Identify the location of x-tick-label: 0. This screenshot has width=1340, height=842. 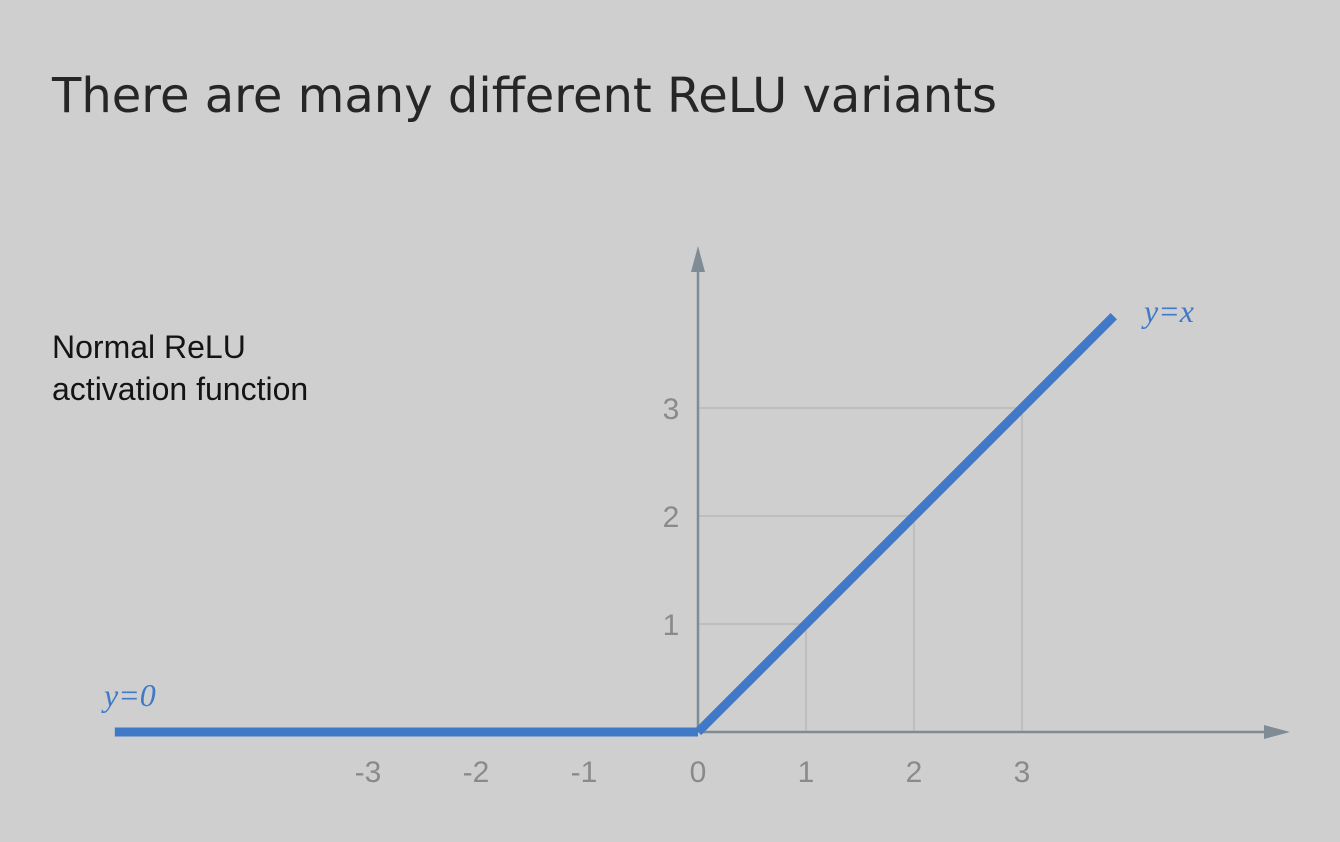
(698, 772).